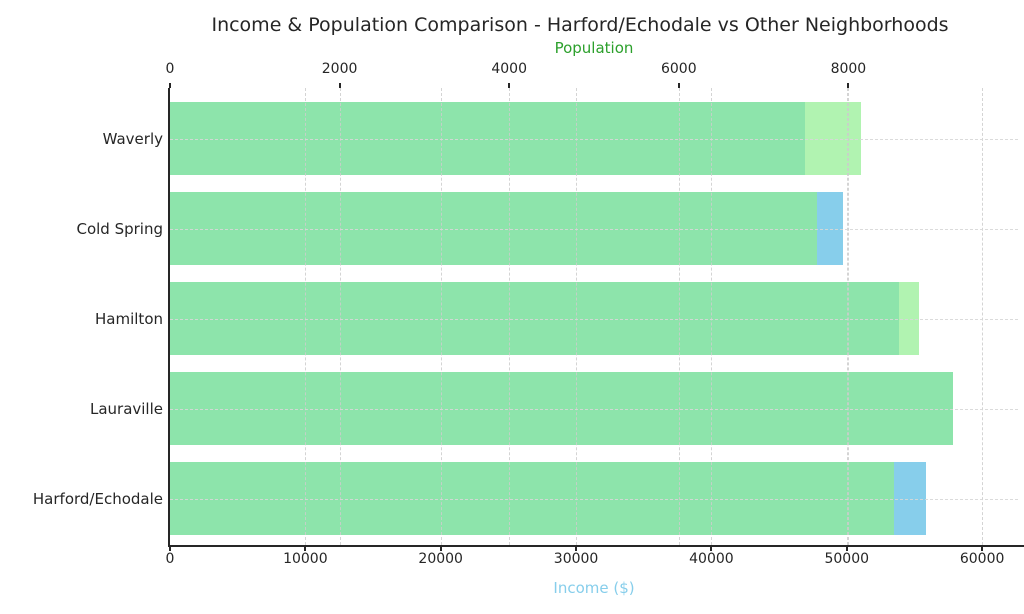 Image resolution: width=1024 pixels, height=614 pixels. What do you see at coordinates (126, 408) in the screenshot?
I see `category-label: Lauraville` at bounding box center [126, 408].